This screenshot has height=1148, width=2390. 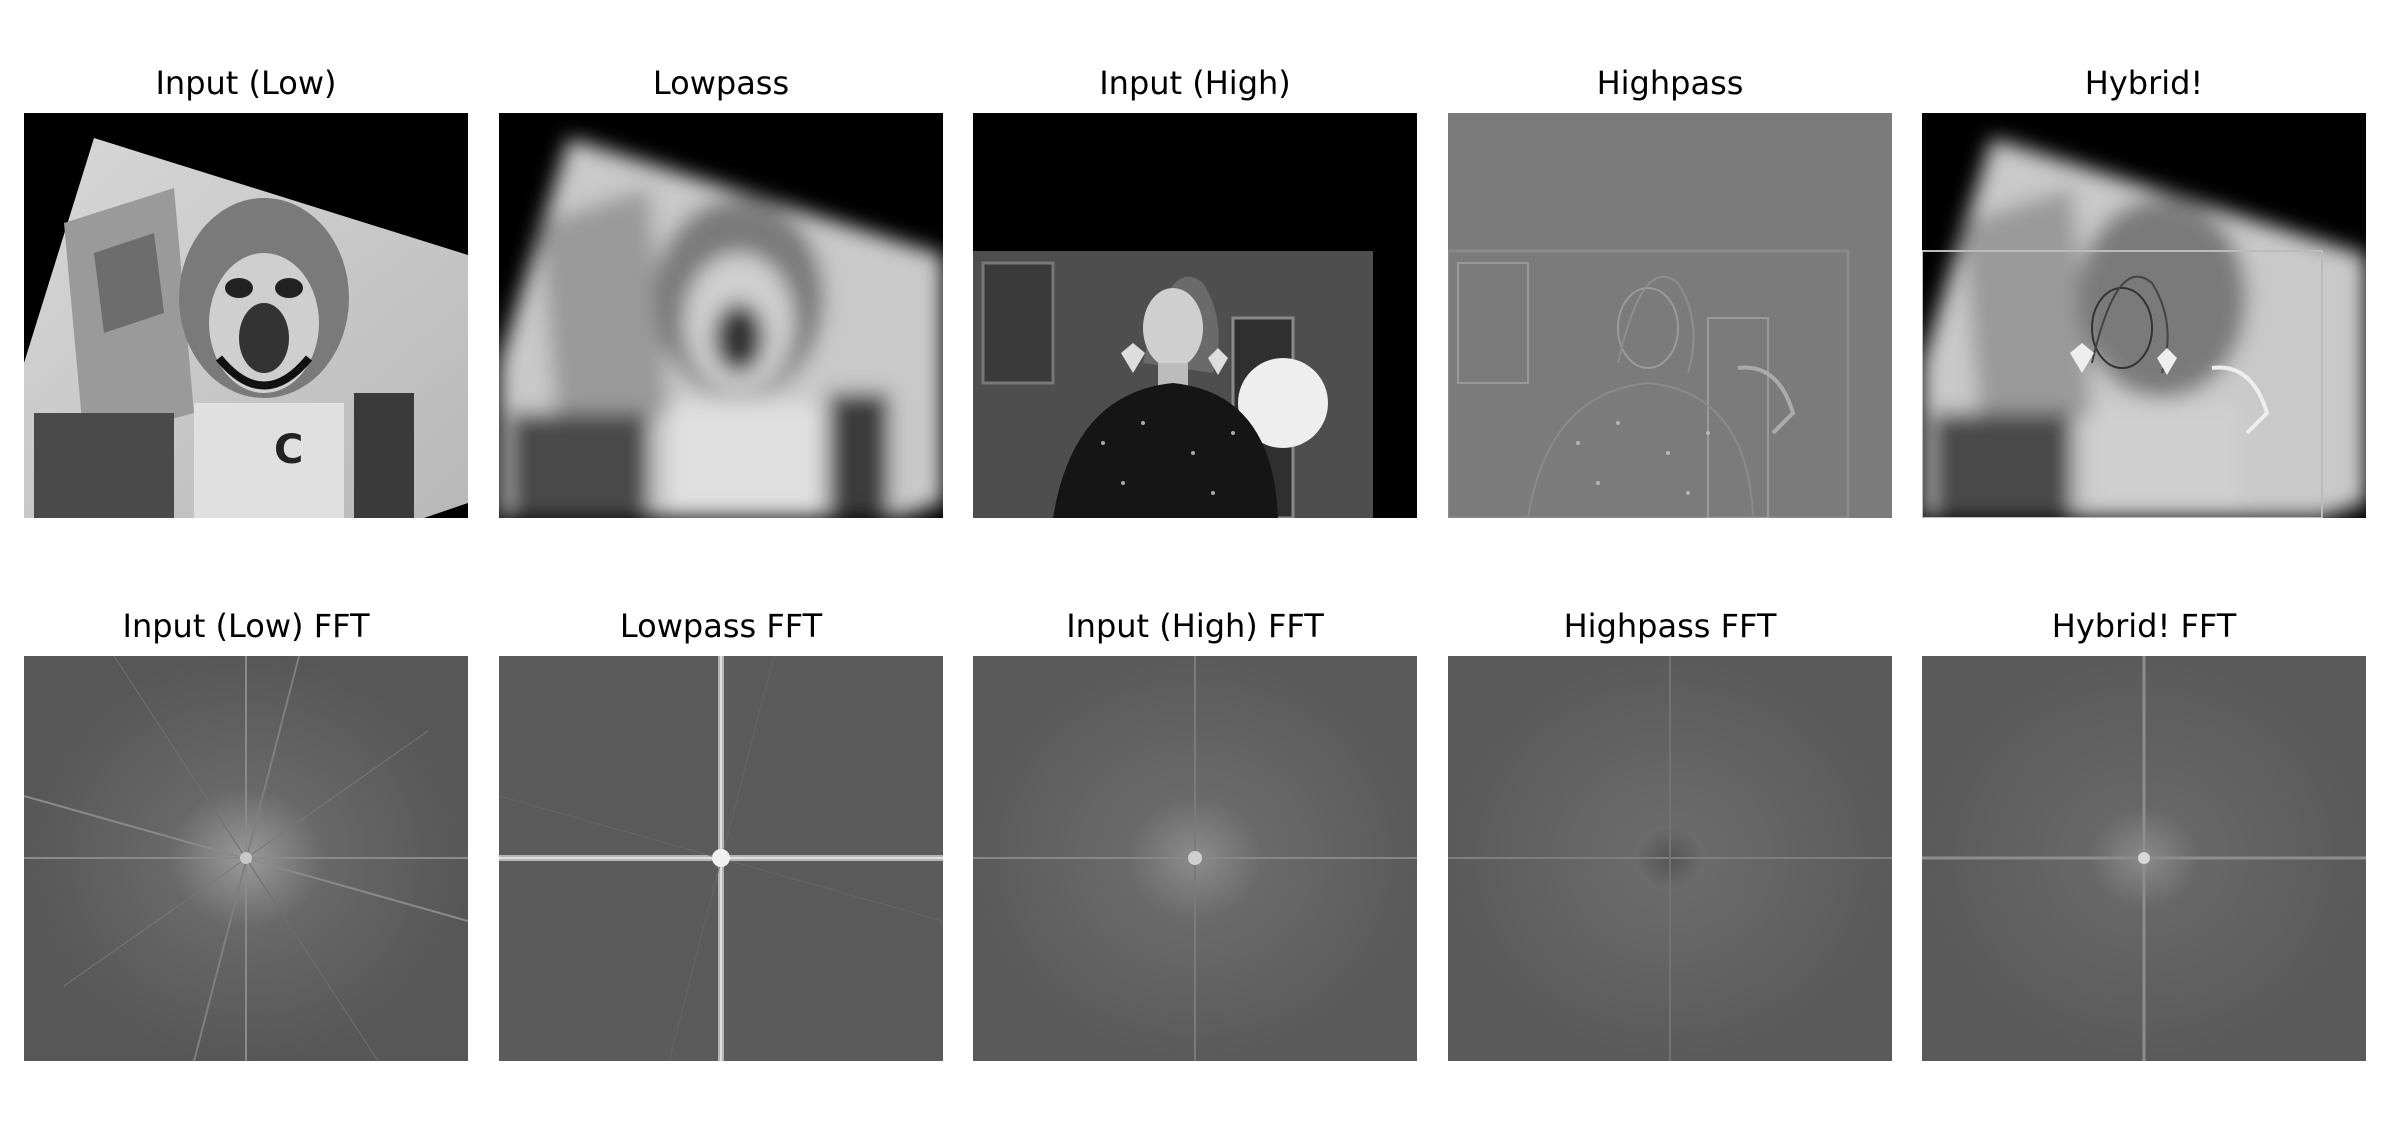 What do you see at coordinates (2144, 83) in the screenshot?
I see `panel-title: Hybrid!` at bounding box center [2144, 83].